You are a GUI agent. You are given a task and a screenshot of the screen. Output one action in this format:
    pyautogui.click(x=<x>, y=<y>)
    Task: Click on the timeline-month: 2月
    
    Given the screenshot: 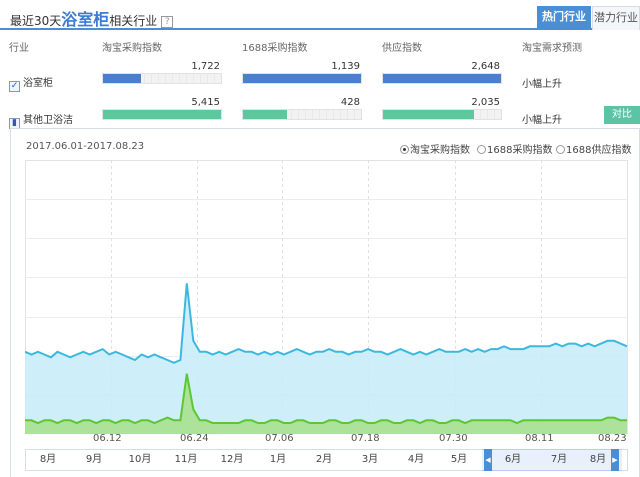 What is the action you would take?
    pyautogui.click(x=324, y=459)
    